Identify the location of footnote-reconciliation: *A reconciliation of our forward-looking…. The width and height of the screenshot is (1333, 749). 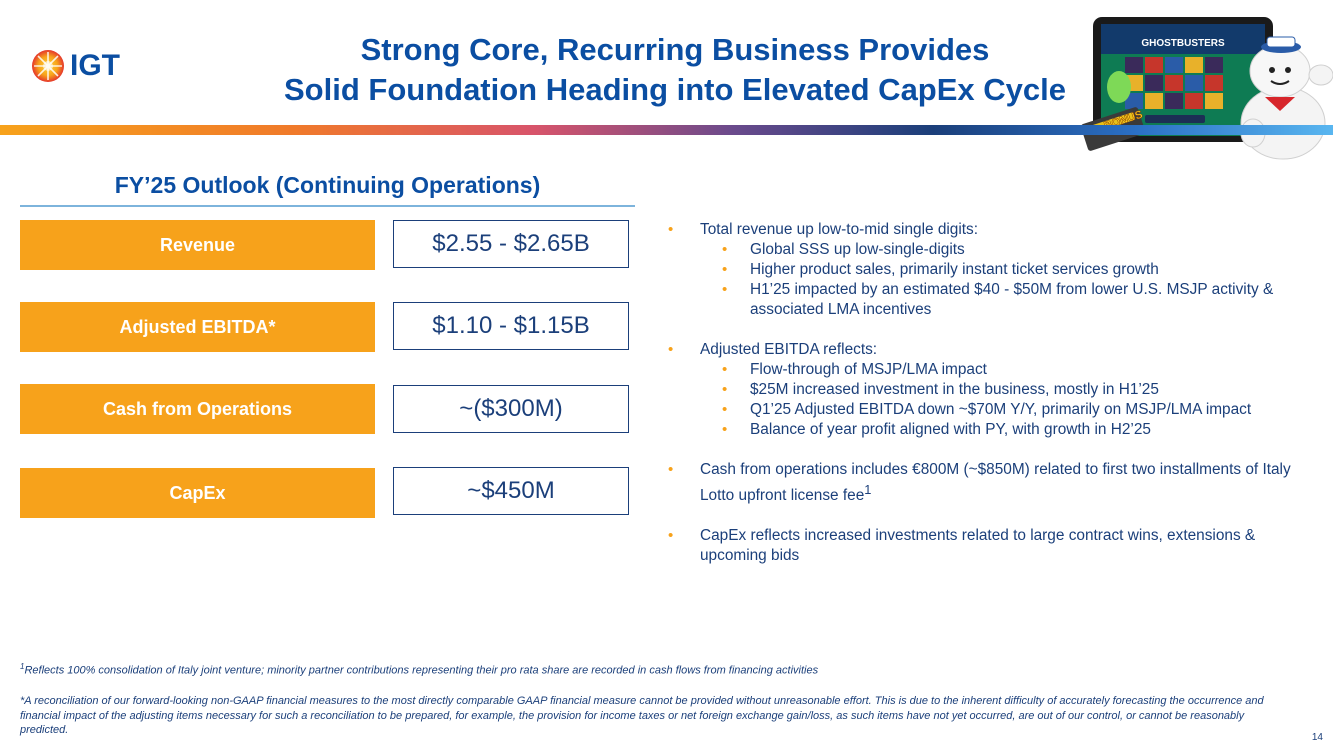
(642, 715).